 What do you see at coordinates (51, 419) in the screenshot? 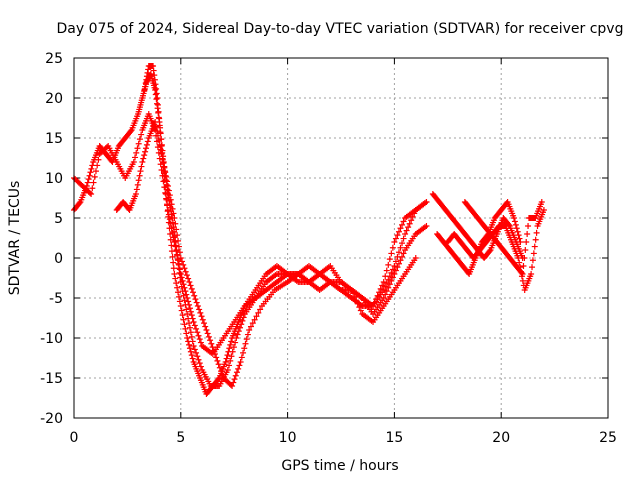
I see `y-tick-label: -20` at bounding box center [51, 419].